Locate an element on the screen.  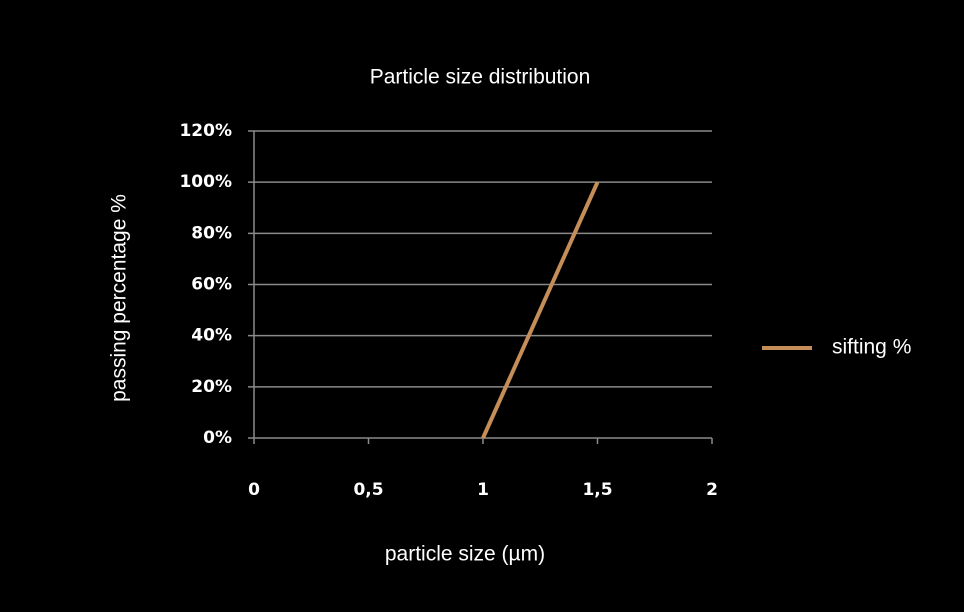
y-axis-label: passing percentage % is located at coordinates (119, 298).